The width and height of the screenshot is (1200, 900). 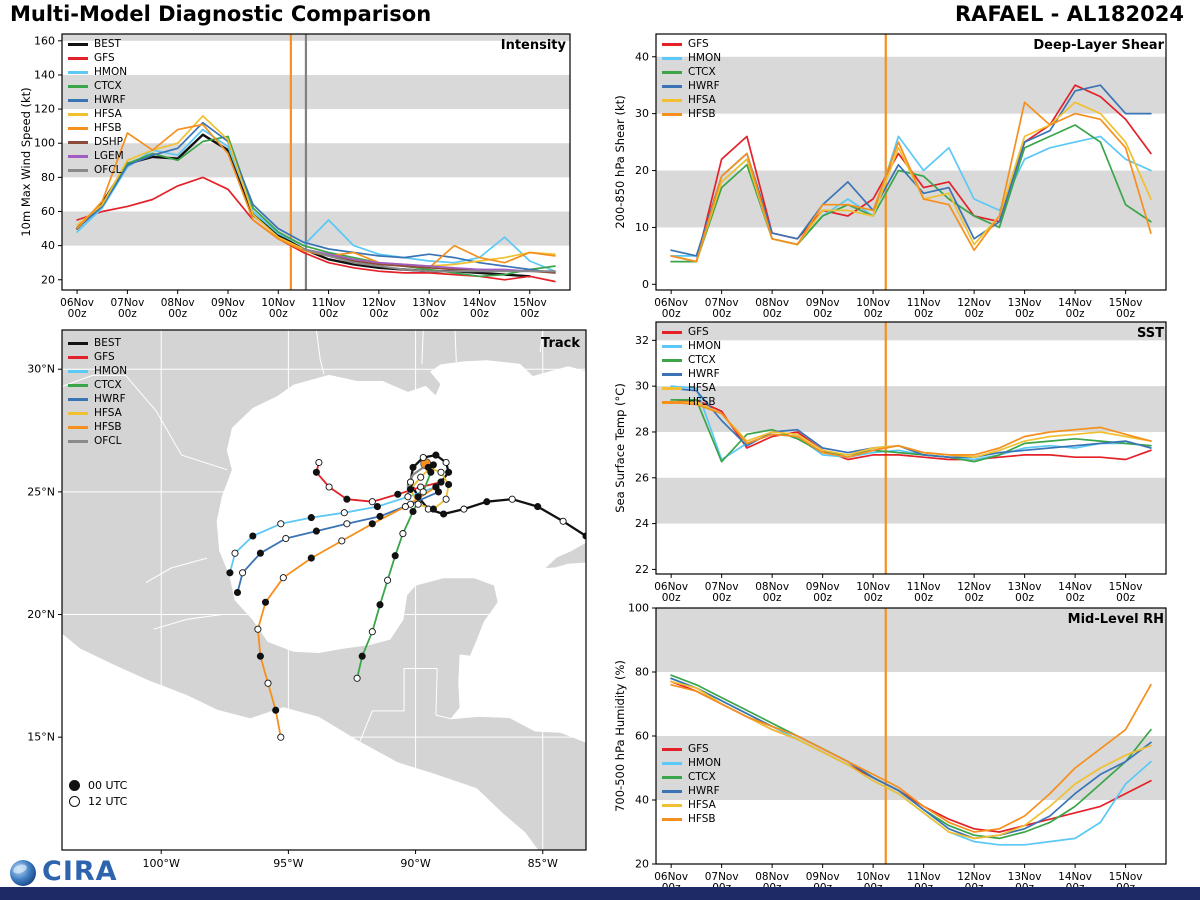 I want to click on panel-title-rh: Mid-Level RH, so click(x=1115, y=619).